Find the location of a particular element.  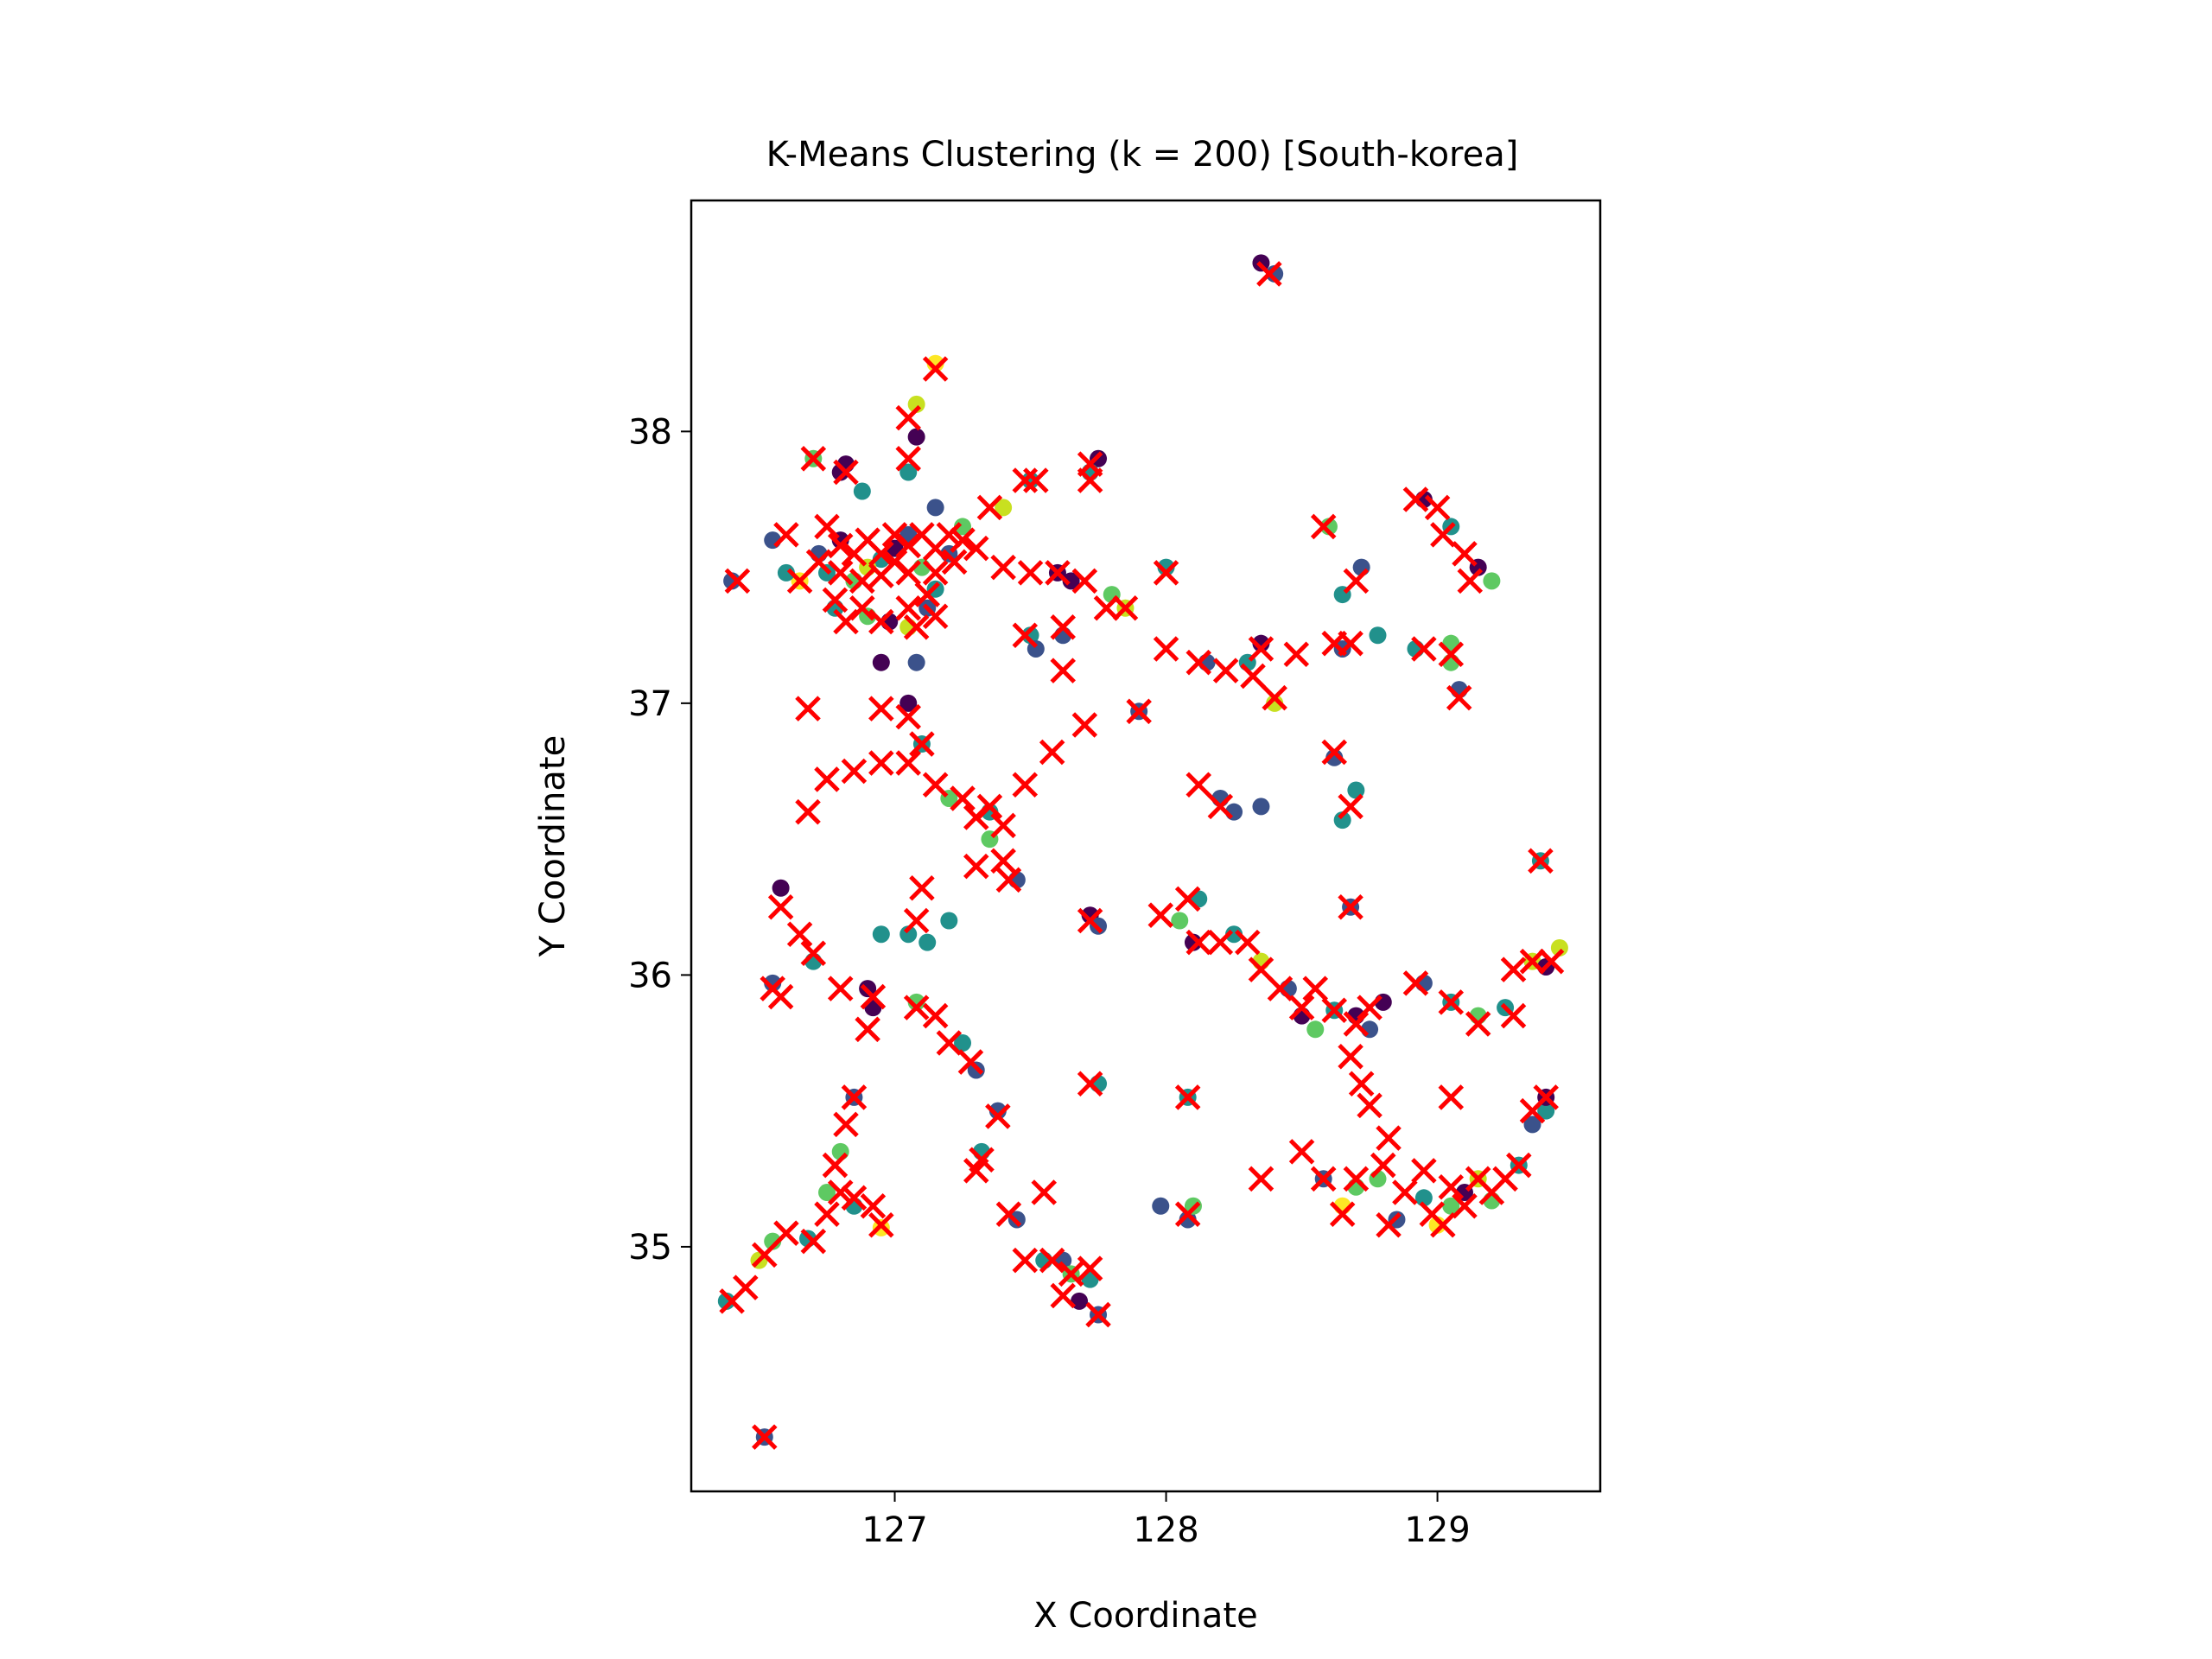

y-axis-label: Y Coordinate is located at coordinates (553, 846).